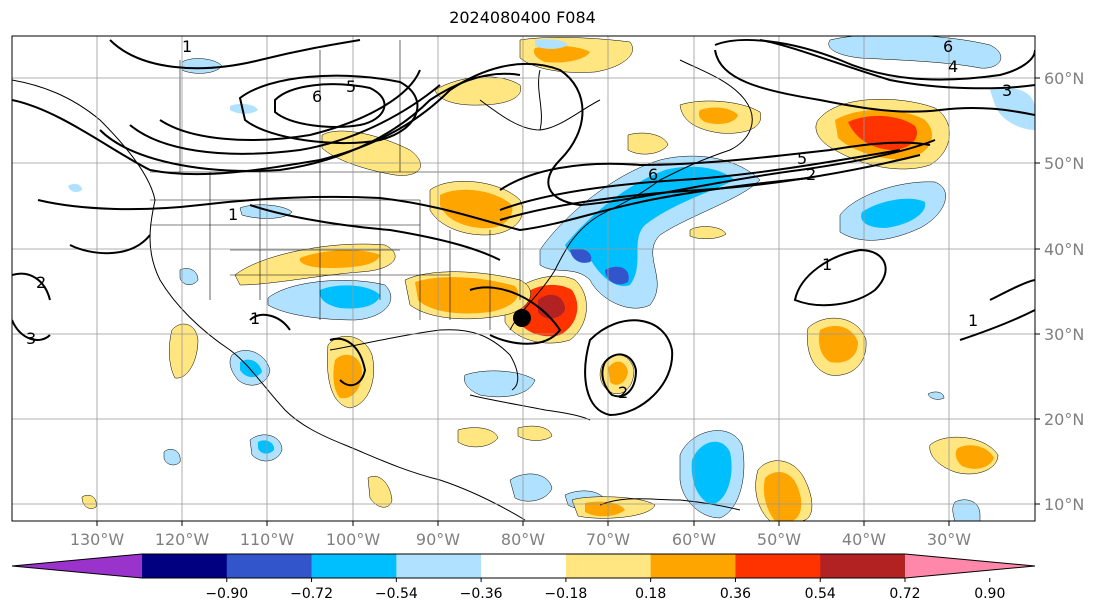 The width and height of the screenshot is (1105, 615). I want to click on longitude-label: 110°W, so click(267, 539).